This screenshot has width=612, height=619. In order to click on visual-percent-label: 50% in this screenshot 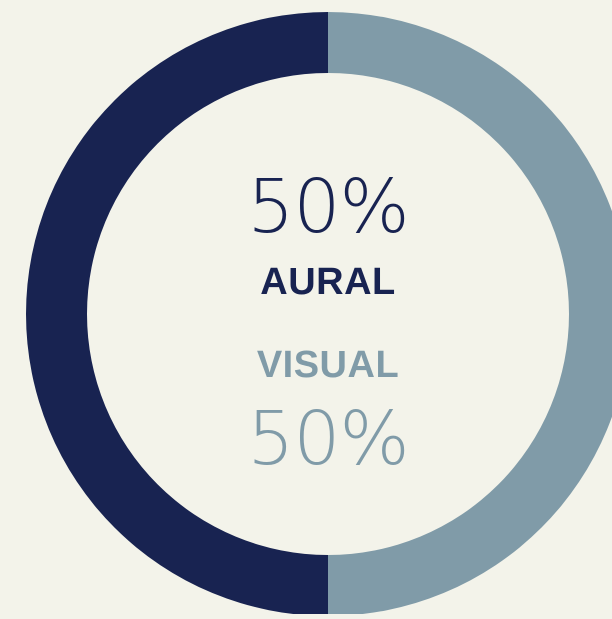, I will do `click(328, 439)`.